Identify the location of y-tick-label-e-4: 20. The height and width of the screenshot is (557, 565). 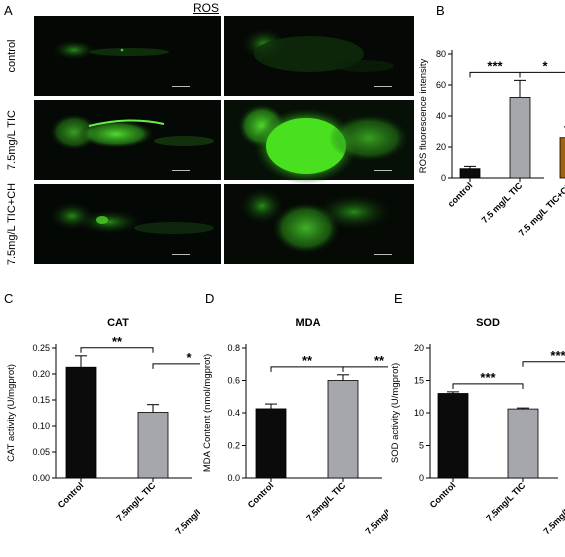
(419, 348).